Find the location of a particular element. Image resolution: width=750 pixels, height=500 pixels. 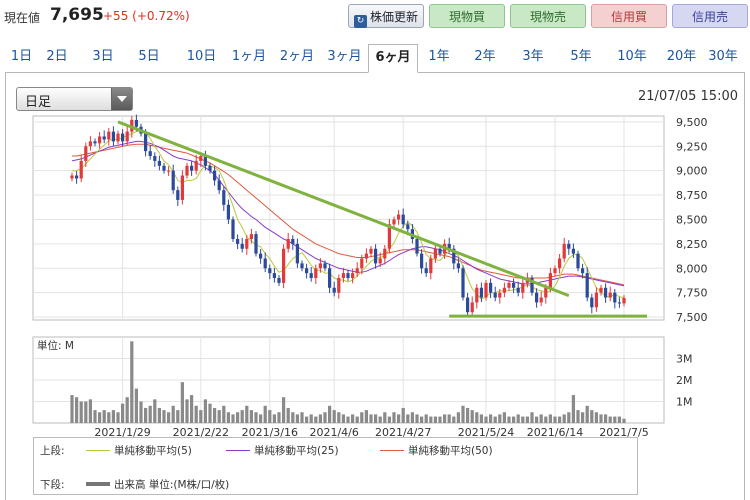

date-tick-label: 2021/3/16 is located at coordinates (270, 432).